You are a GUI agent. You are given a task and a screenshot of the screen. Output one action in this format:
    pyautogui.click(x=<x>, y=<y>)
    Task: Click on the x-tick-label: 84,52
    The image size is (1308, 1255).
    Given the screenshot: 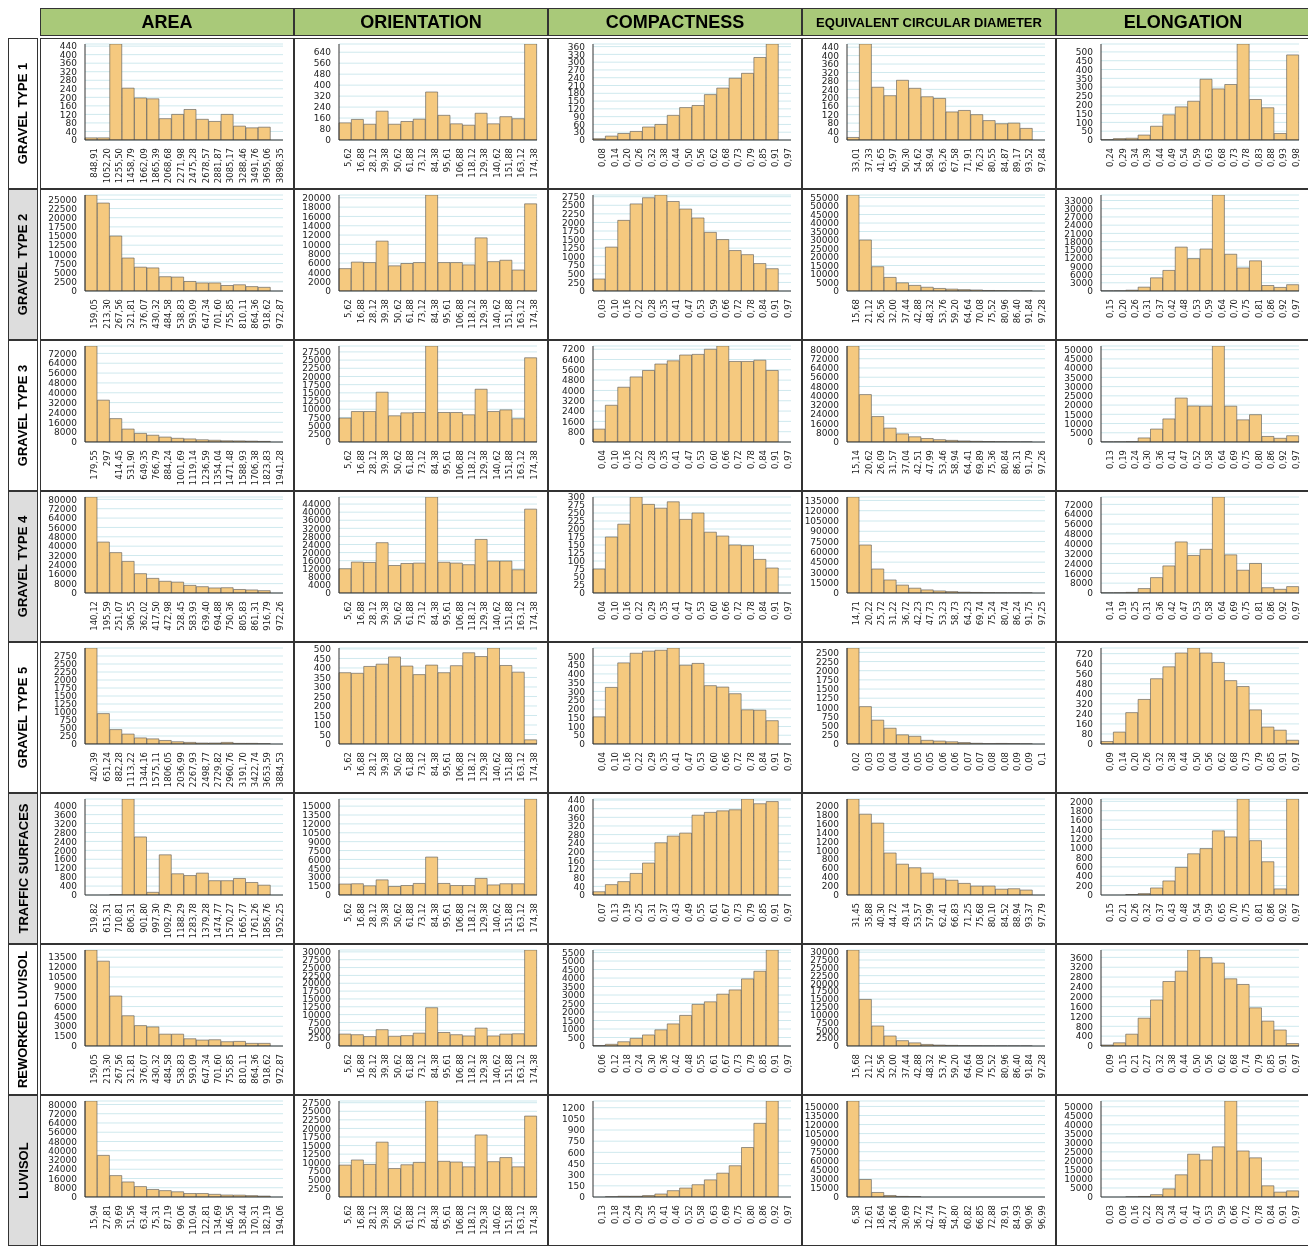 What is the action you would take?
    pyautogui.click(x=1004, y=915)
    